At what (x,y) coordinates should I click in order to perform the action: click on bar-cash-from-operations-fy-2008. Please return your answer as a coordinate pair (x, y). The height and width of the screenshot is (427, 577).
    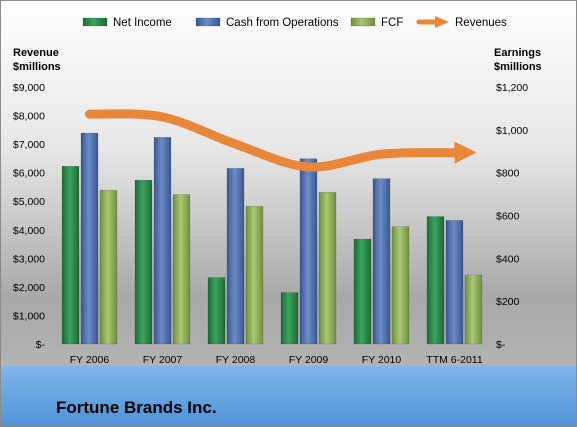
    Looking at the image, I should click on (235, 256).